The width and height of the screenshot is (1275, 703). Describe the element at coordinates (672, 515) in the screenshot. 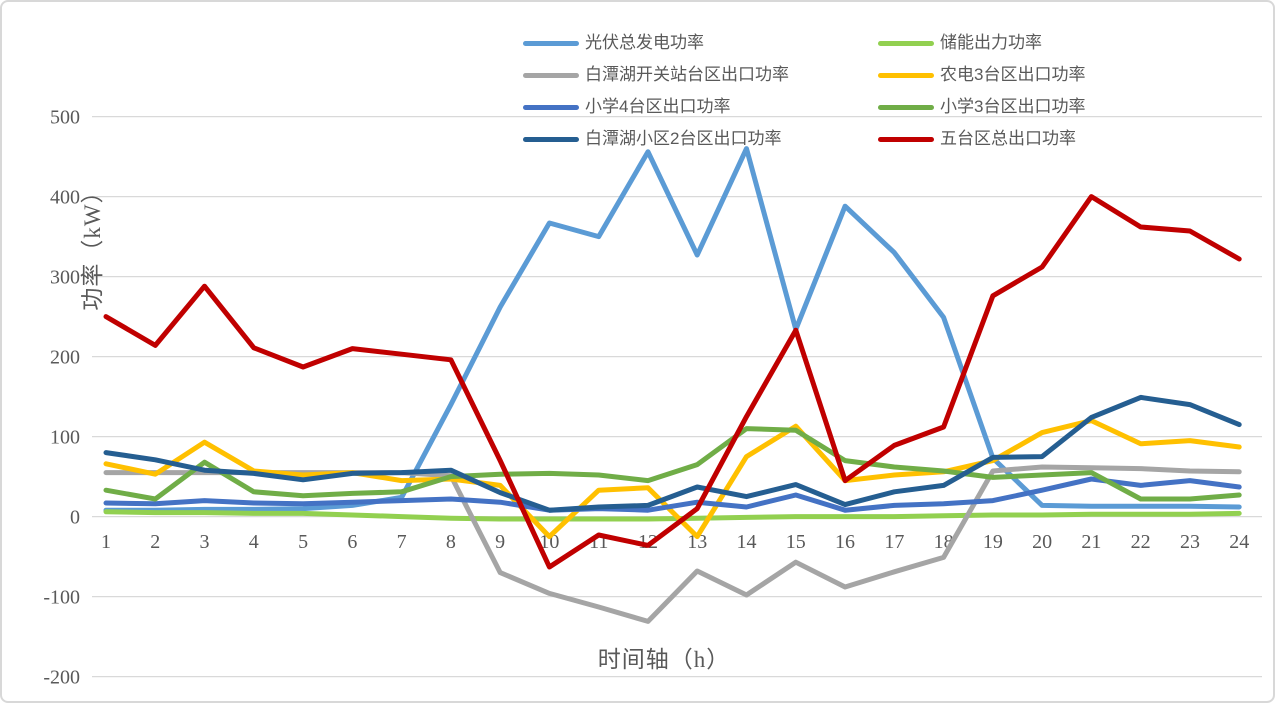

I see `series-line-storage` at that location.